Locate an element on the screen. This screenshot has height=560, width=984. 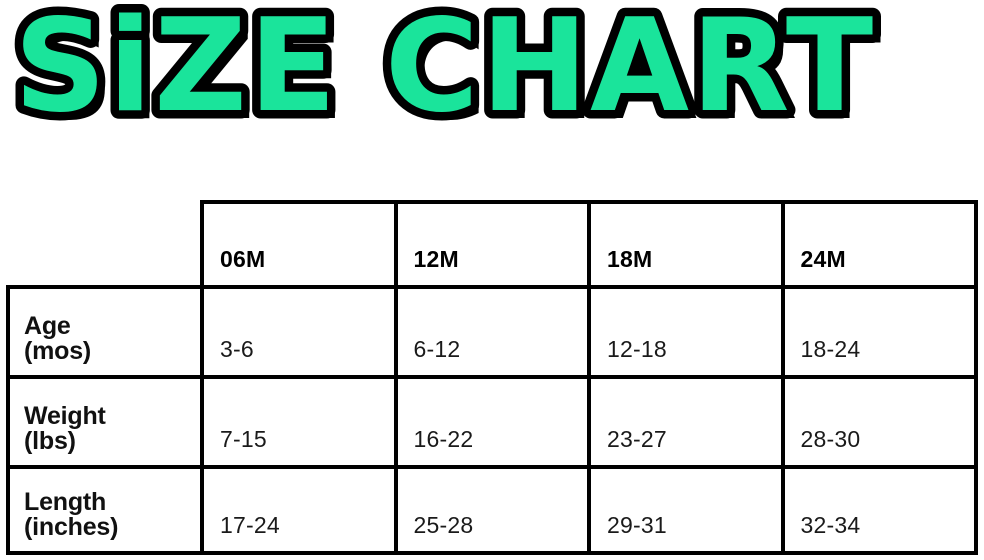
cell-weight-24m: 28-30 is located at coordinates (877, 422).